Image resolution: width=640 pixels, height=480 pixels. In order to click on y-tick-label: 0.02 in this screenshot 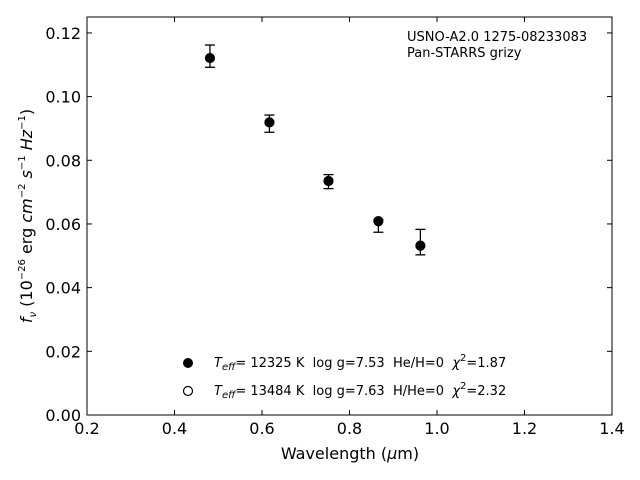, I will do `click(63, 351)`.